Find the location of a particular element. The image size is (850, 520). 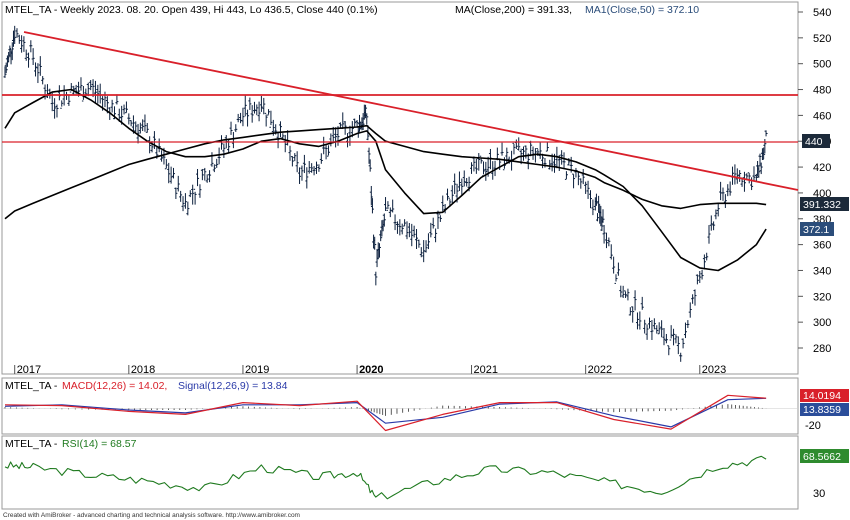

y-tick-label: 400 is located at coordinates (822, 194).